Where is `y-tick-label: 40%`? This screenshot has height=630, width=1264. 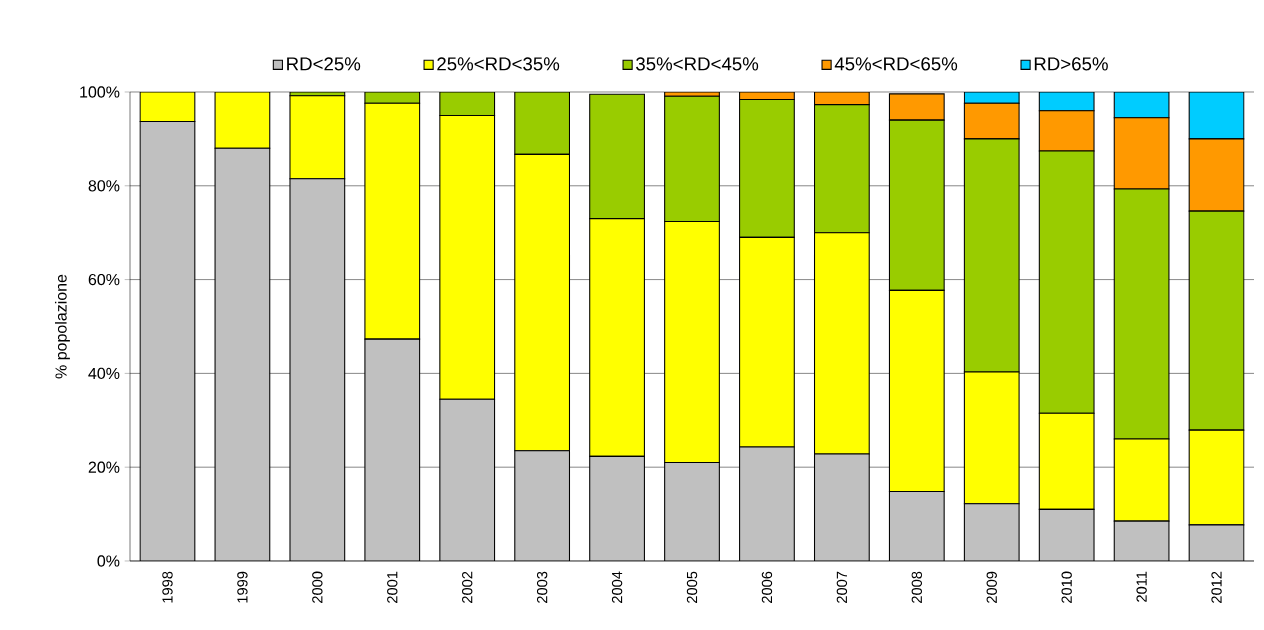
y-tick-label: 40% is located at coordinates (104, 373).